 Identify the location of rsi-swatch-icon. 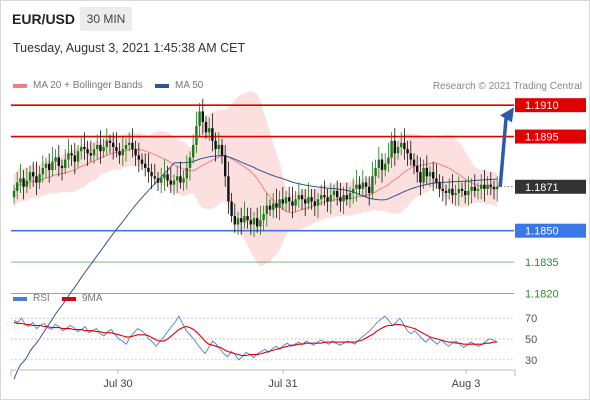
(20, 298).